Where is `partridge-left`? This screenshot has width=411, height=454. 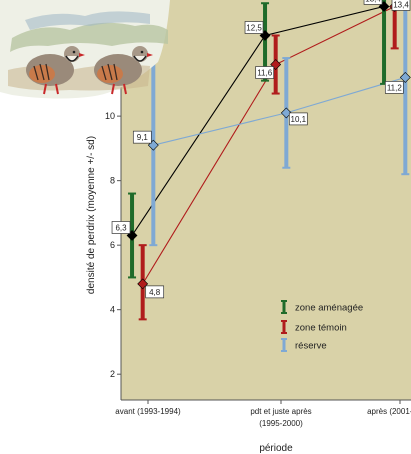 partridge-left is located at coordinates (55, 70).